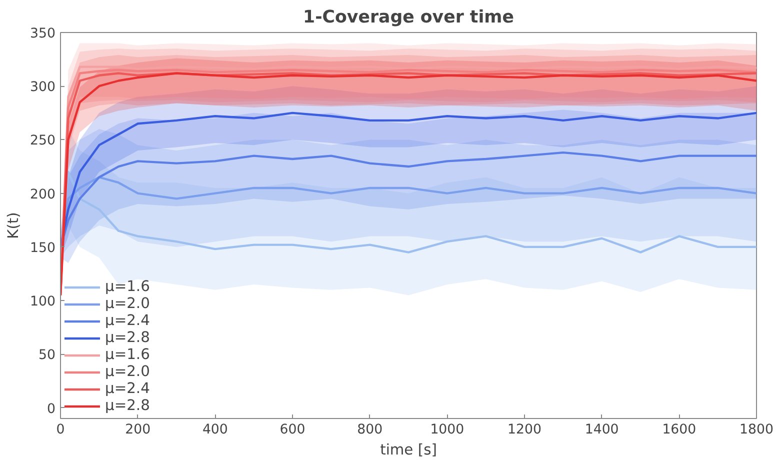 The width and height of the screenshot is (776, 461). I want to click on y-tick-label: 0, so click(51, 409).